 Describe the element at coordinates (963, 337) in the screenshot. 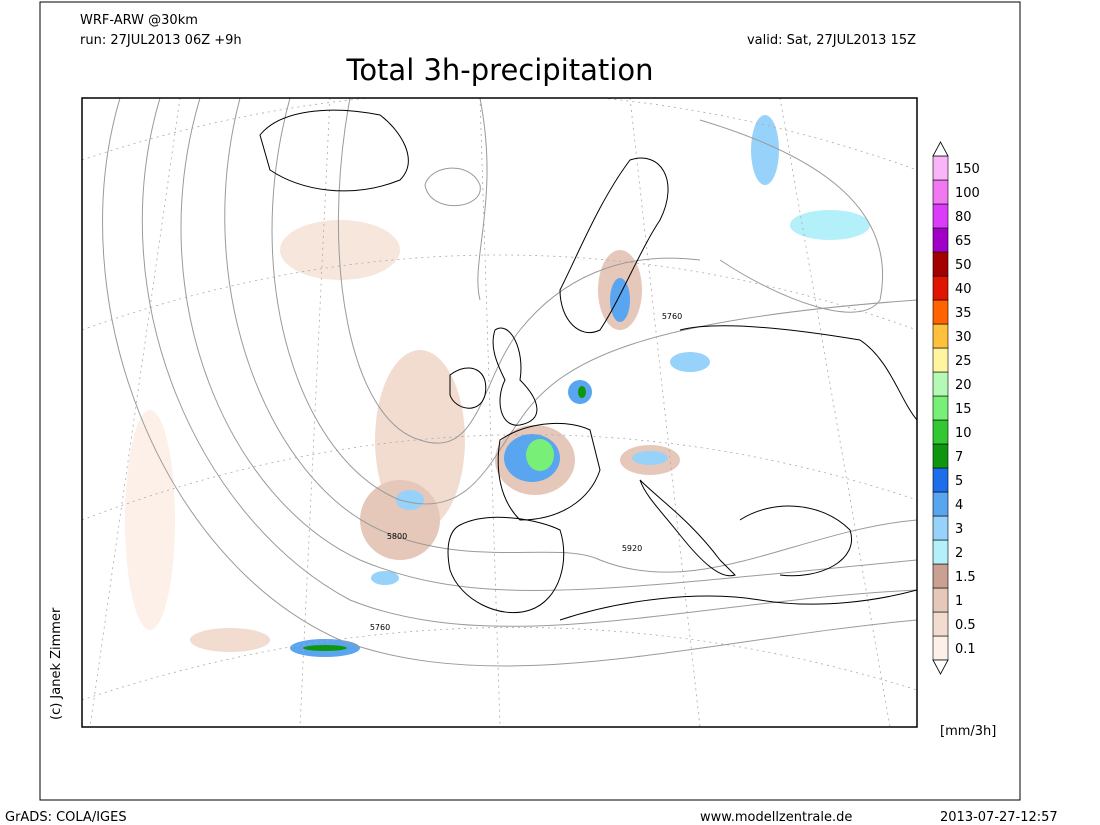

I see `colorbar-label: 30` at that location.